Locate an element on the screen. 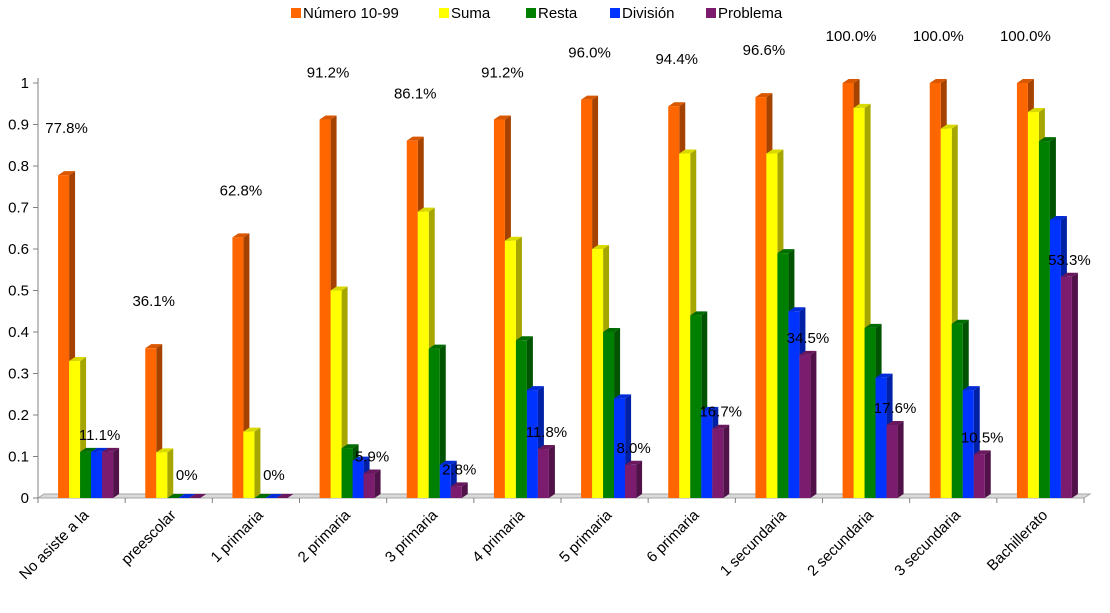 The image size is (1110, 613). data-label: 34.5% is located at coordinates (808, 338).